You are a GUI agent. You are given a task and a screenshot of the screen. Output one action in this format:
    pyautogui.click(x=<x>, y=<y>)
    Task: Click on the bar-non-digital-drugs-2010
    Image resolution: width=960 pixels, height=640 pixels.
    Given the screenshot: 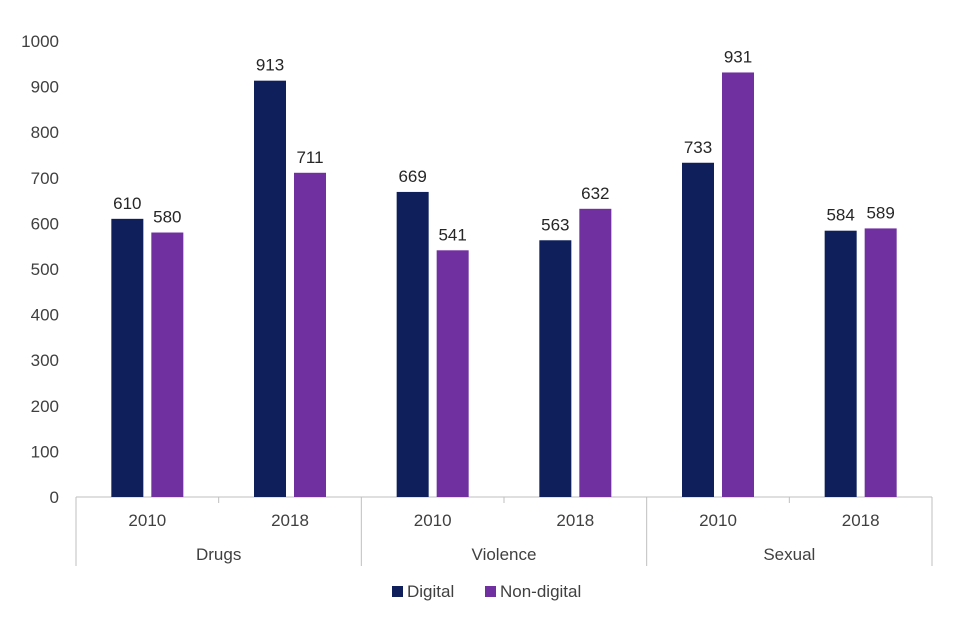 What is the action you would take?
    pyautogui.click(x=167, y=364)
    